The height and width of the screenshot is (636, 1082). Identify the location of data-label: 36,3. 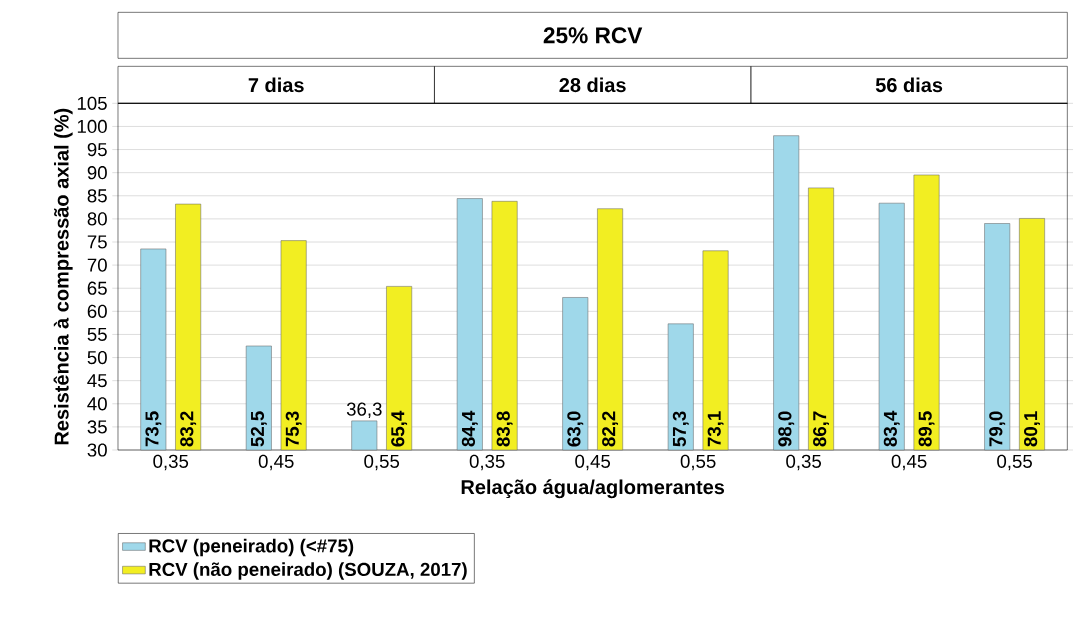
(364, 410).